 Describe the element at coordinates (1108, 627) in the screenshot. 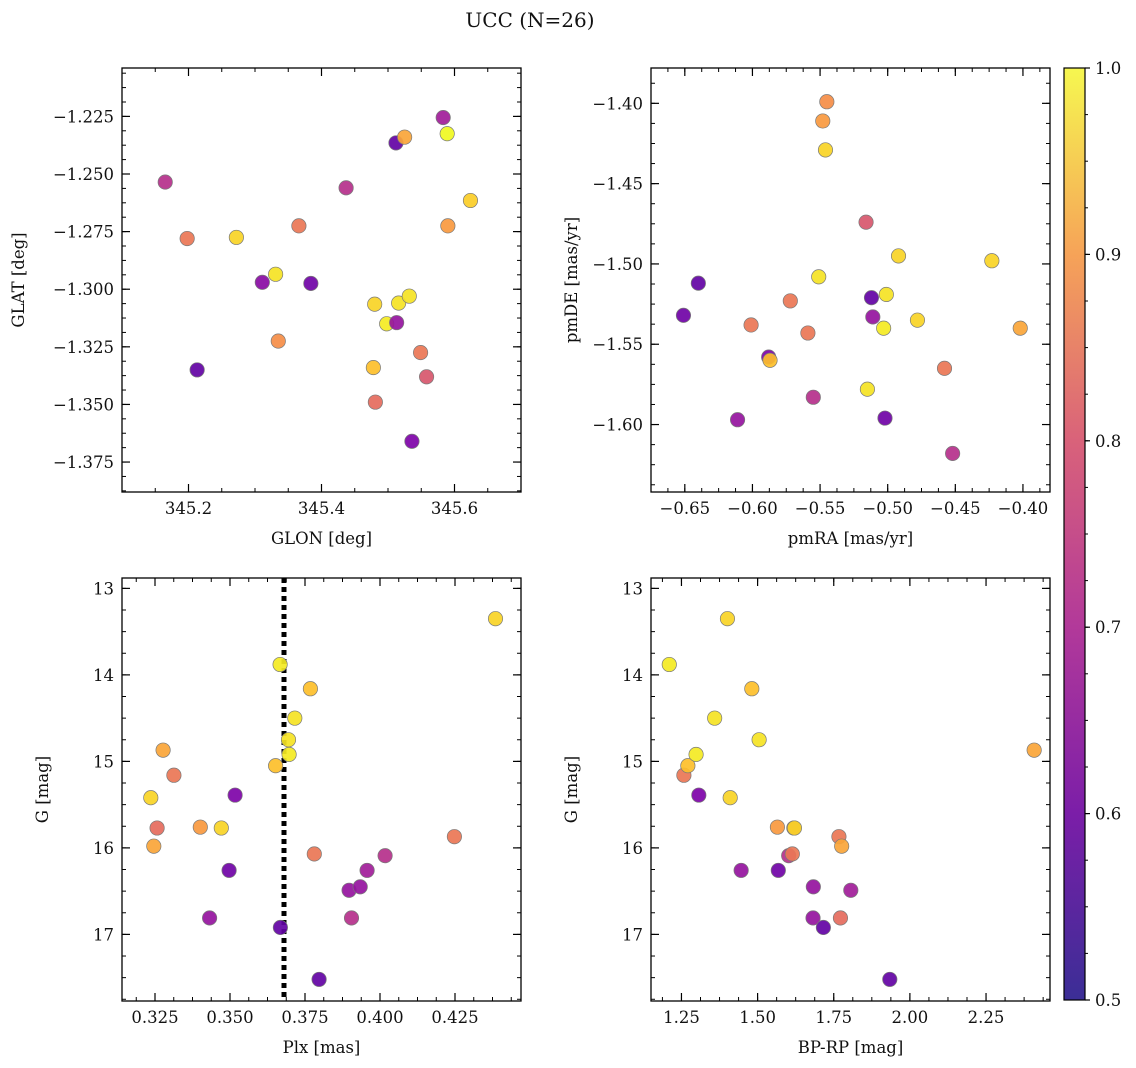

I see `colorbar-tick-label: 0.7` at that location.